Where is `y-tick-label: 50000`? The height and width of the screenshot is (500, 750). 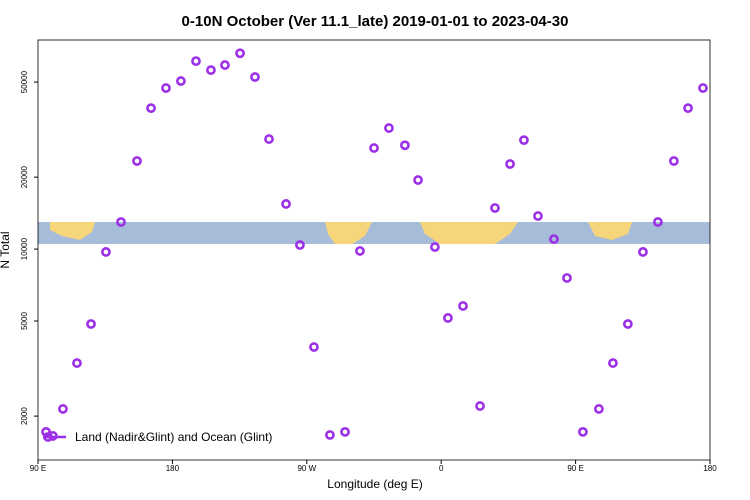 y-tick-label: 50000 is located at coordinates (24, 81).